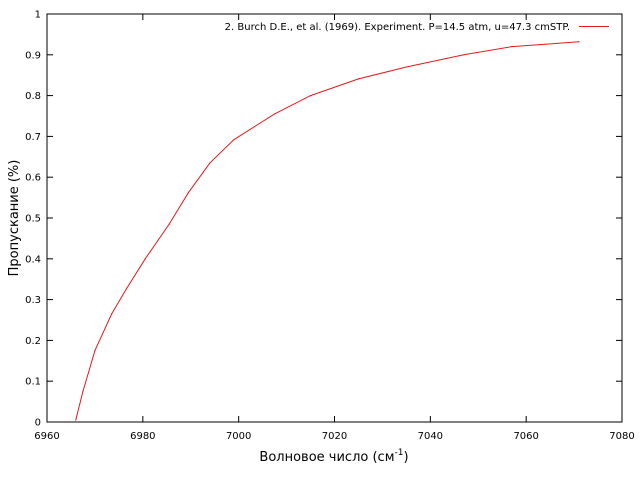 Image resolution: width=640 pixels, height=480 pixels. Describe the element at coordinates (142, 436) in the screenshot. I see `x-tick-label: 6980` at that location.